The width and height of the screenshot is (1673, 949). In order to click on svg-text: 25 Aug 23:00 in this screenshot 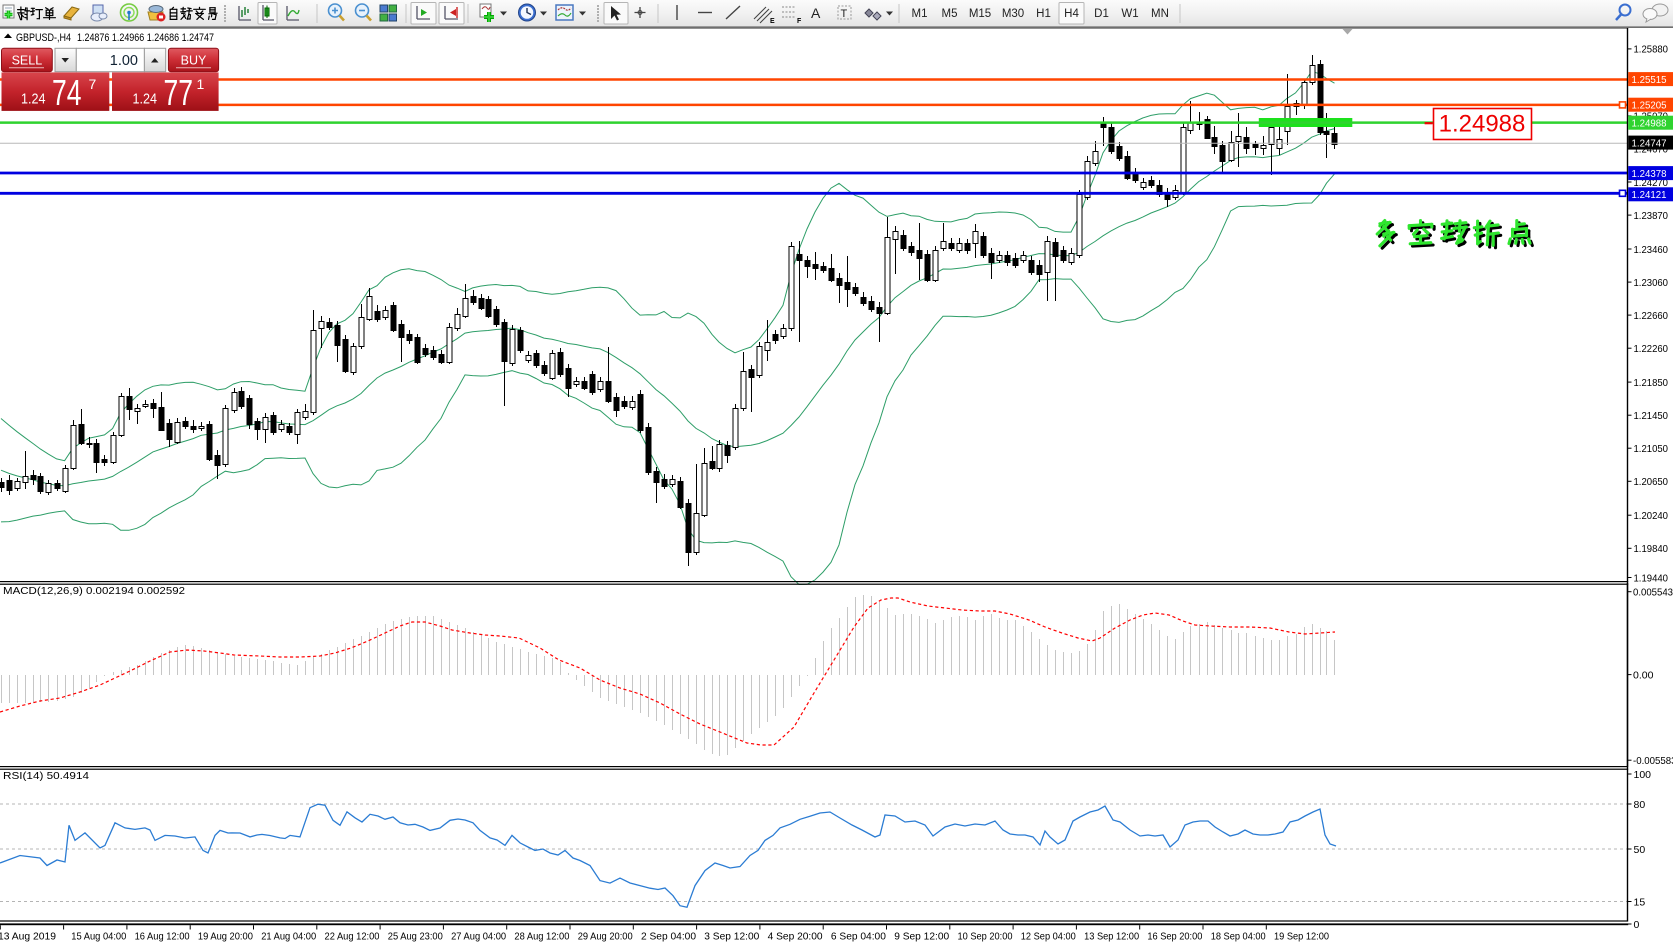, I will do `click(415, 937)`.